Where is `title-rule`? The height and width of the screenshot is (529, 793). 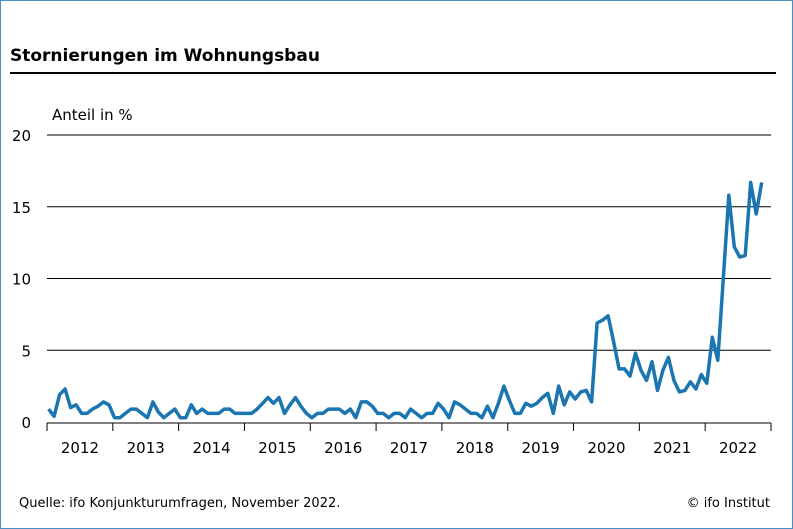
title-rule is located at coordinates (393, 73).